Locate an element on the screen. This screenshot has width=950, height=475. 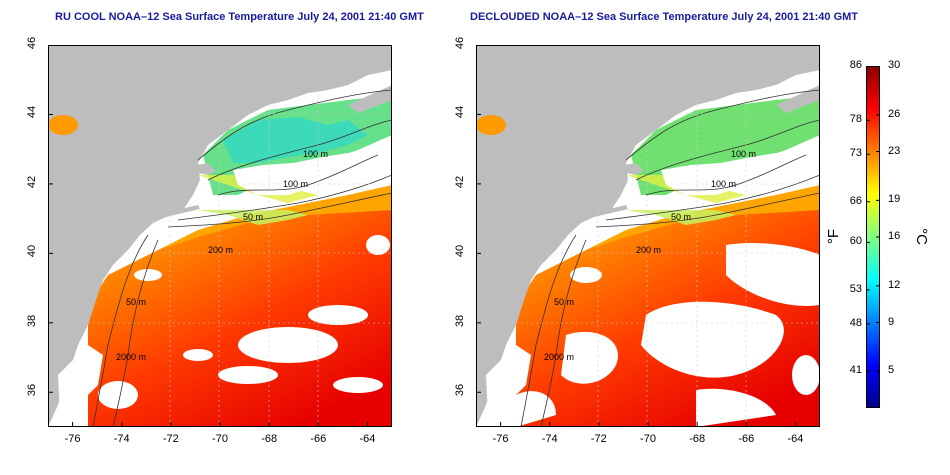
fahrenheit-tick-label: 53 is located at coordinates (855, 288).